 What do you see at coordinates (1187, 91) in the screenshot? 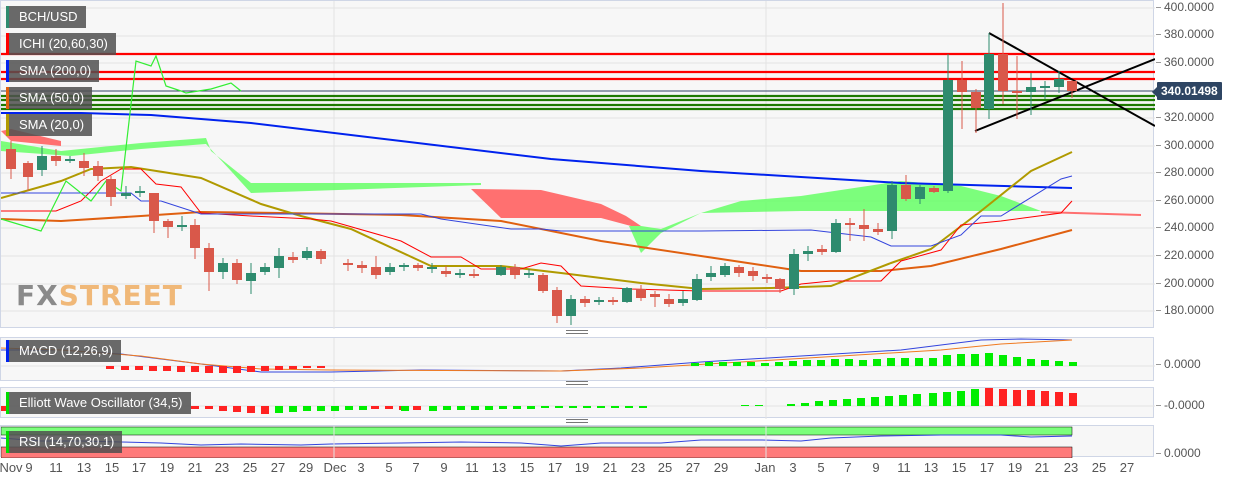
I see `current-price-tag: 340.01498` at bounding box center [1187, 91].